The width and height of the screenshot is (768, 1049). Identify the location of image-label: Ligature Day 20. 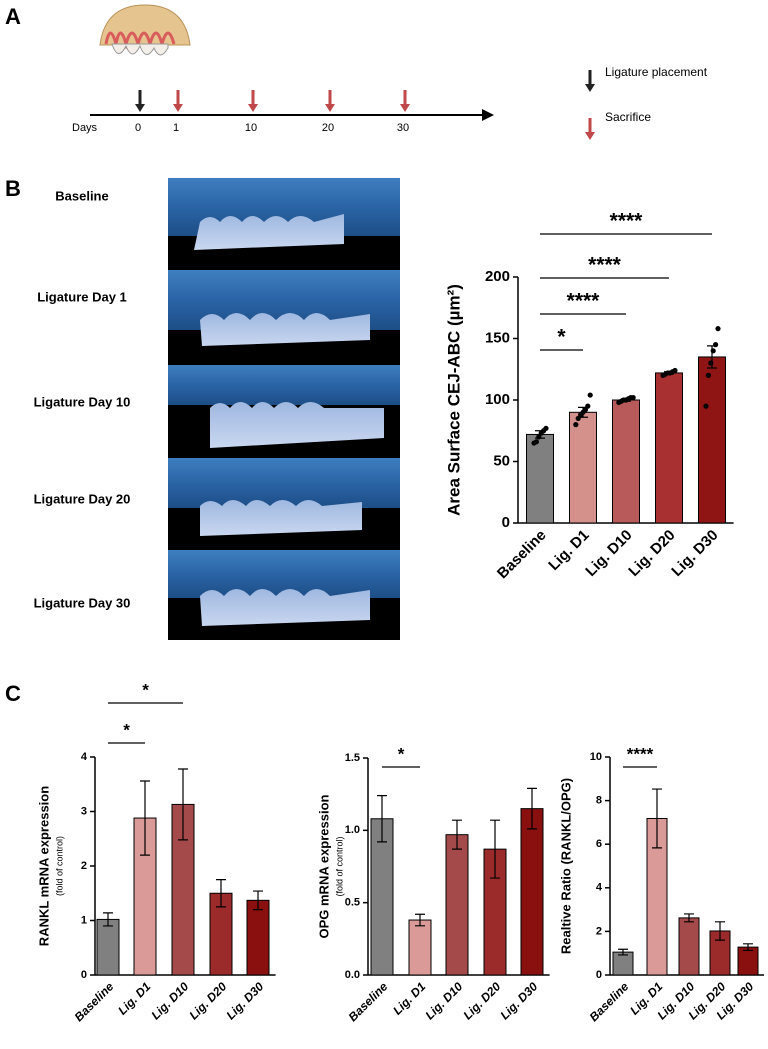
(82, 498).